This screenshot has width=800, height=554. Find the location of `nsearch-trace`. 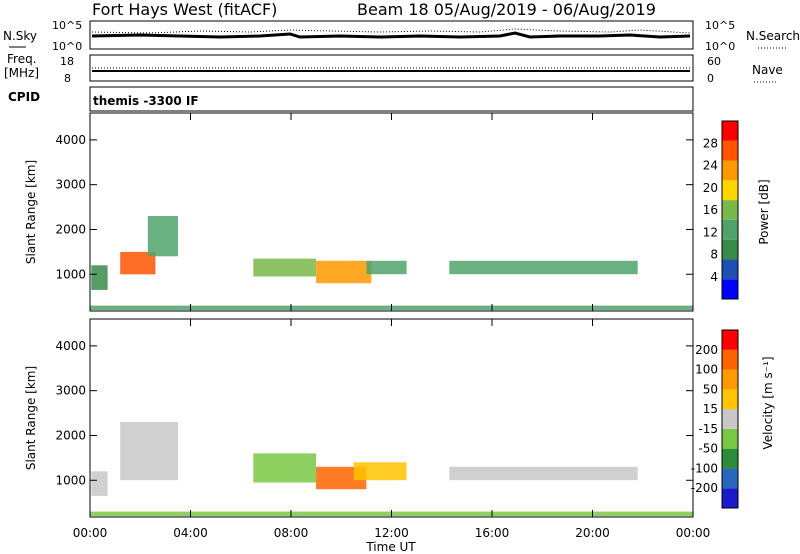

nsearch-trace is located at coordinates (391, 31).